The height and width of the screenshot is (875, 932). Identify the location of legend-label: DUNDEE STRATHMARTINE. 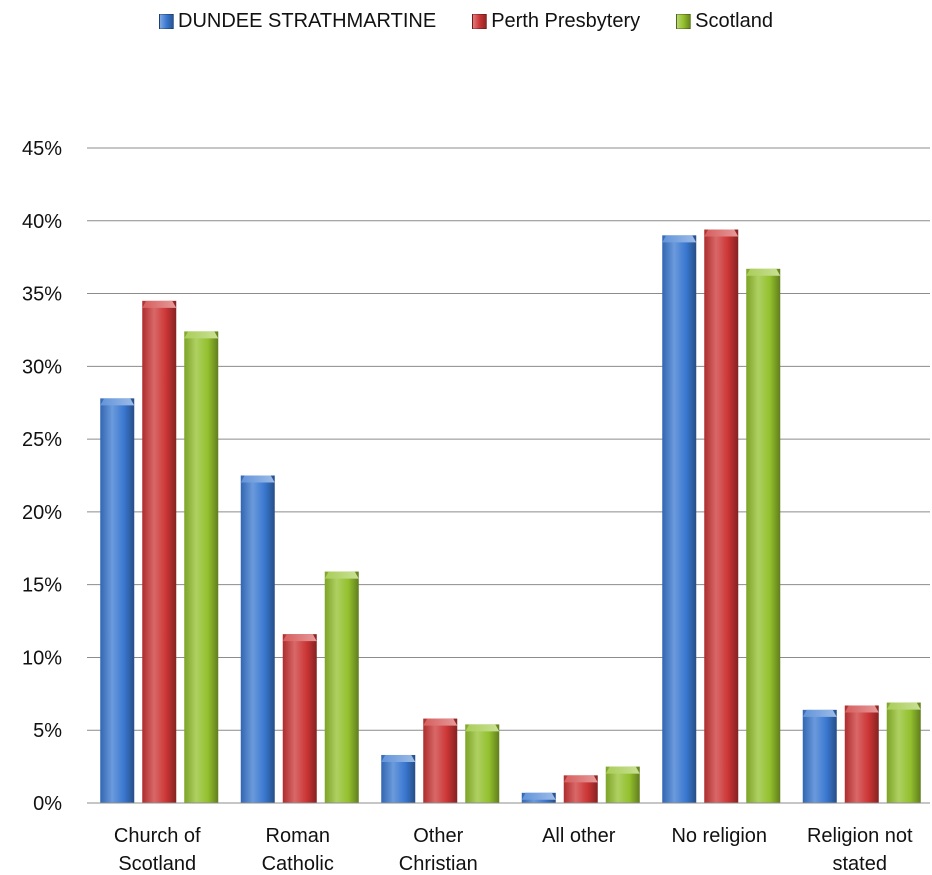
(307, 21).